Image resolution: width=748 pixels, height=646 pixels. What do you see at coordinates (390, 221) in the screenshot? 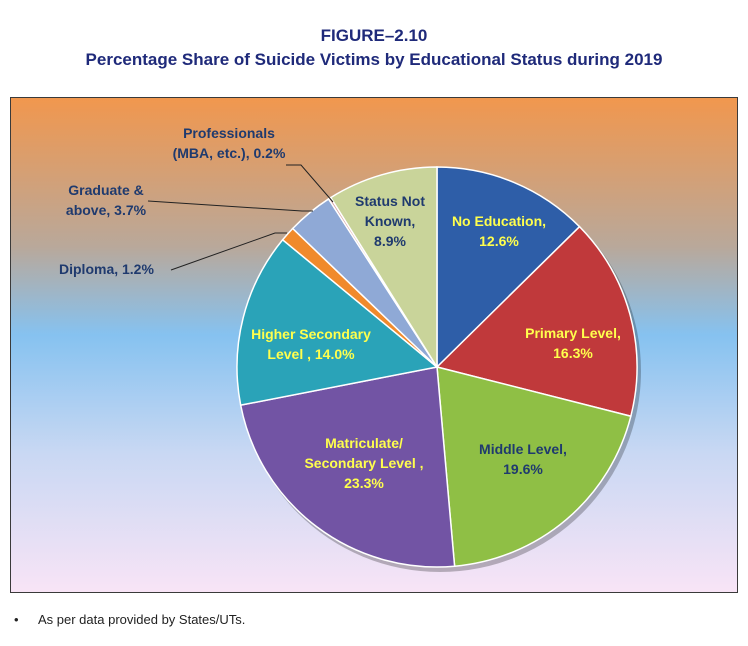
I see `slice-label-status-not-known: Status Not Known, 8.9%` at bounding box center [390, 221].